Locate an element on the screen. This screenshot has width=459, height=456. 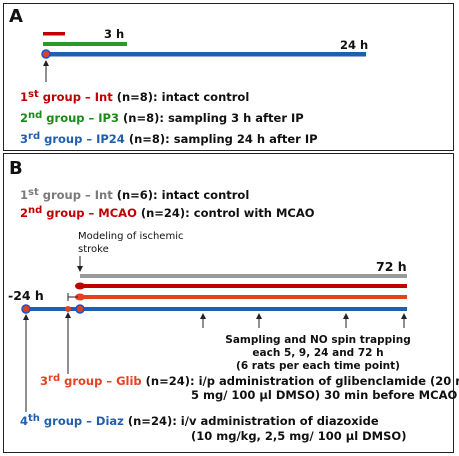
sampling-line-2: each 5, 9, 24 and 72 h is located at coordinates (317, 353).